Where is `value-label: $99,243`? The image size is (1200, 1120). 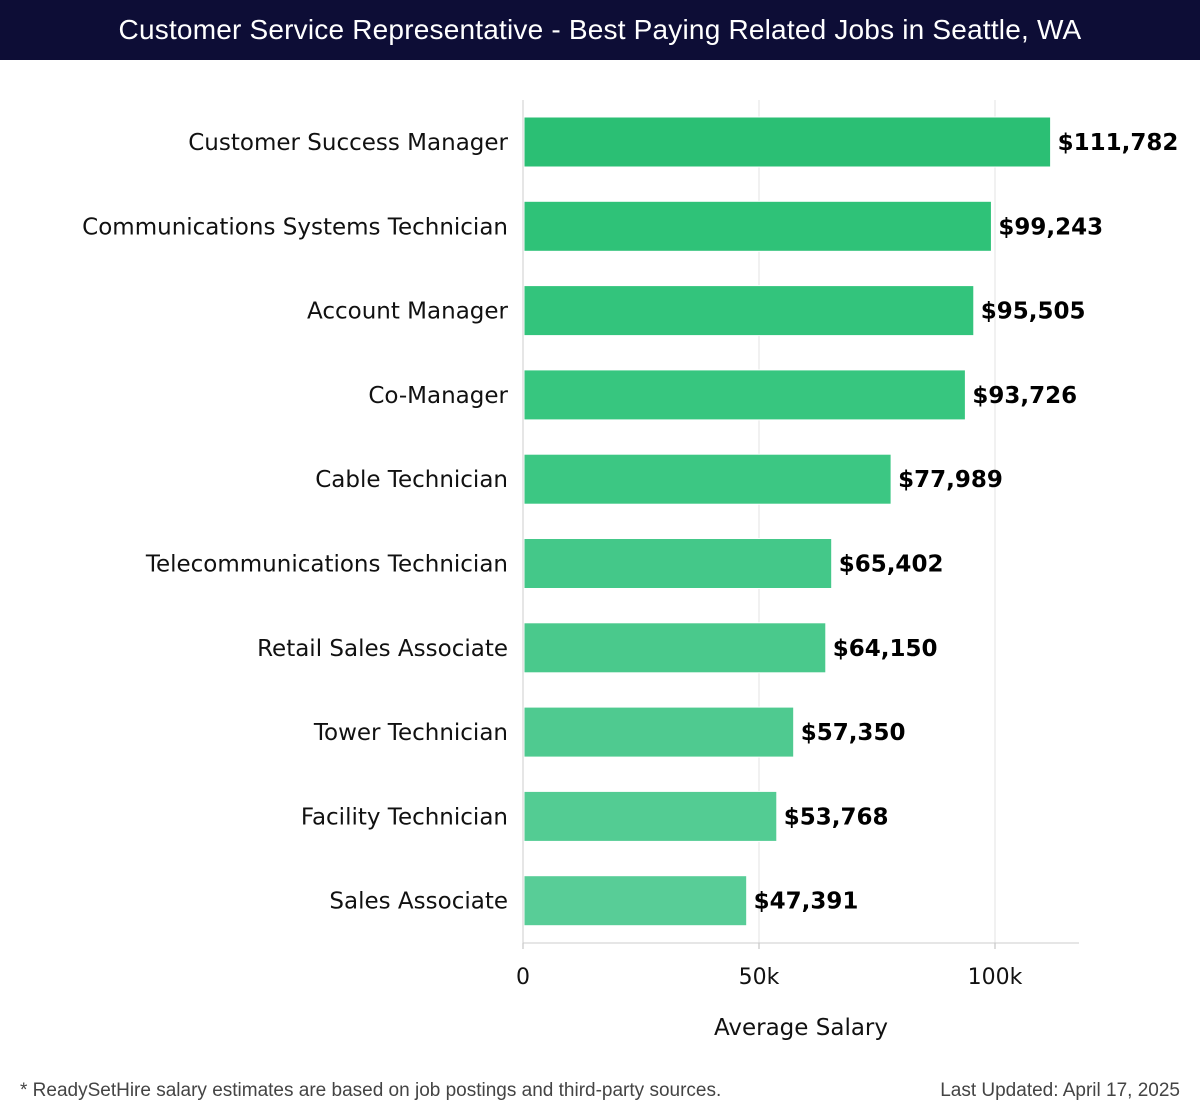
value-label: $99,243 is located at coordinates (1050, 227).